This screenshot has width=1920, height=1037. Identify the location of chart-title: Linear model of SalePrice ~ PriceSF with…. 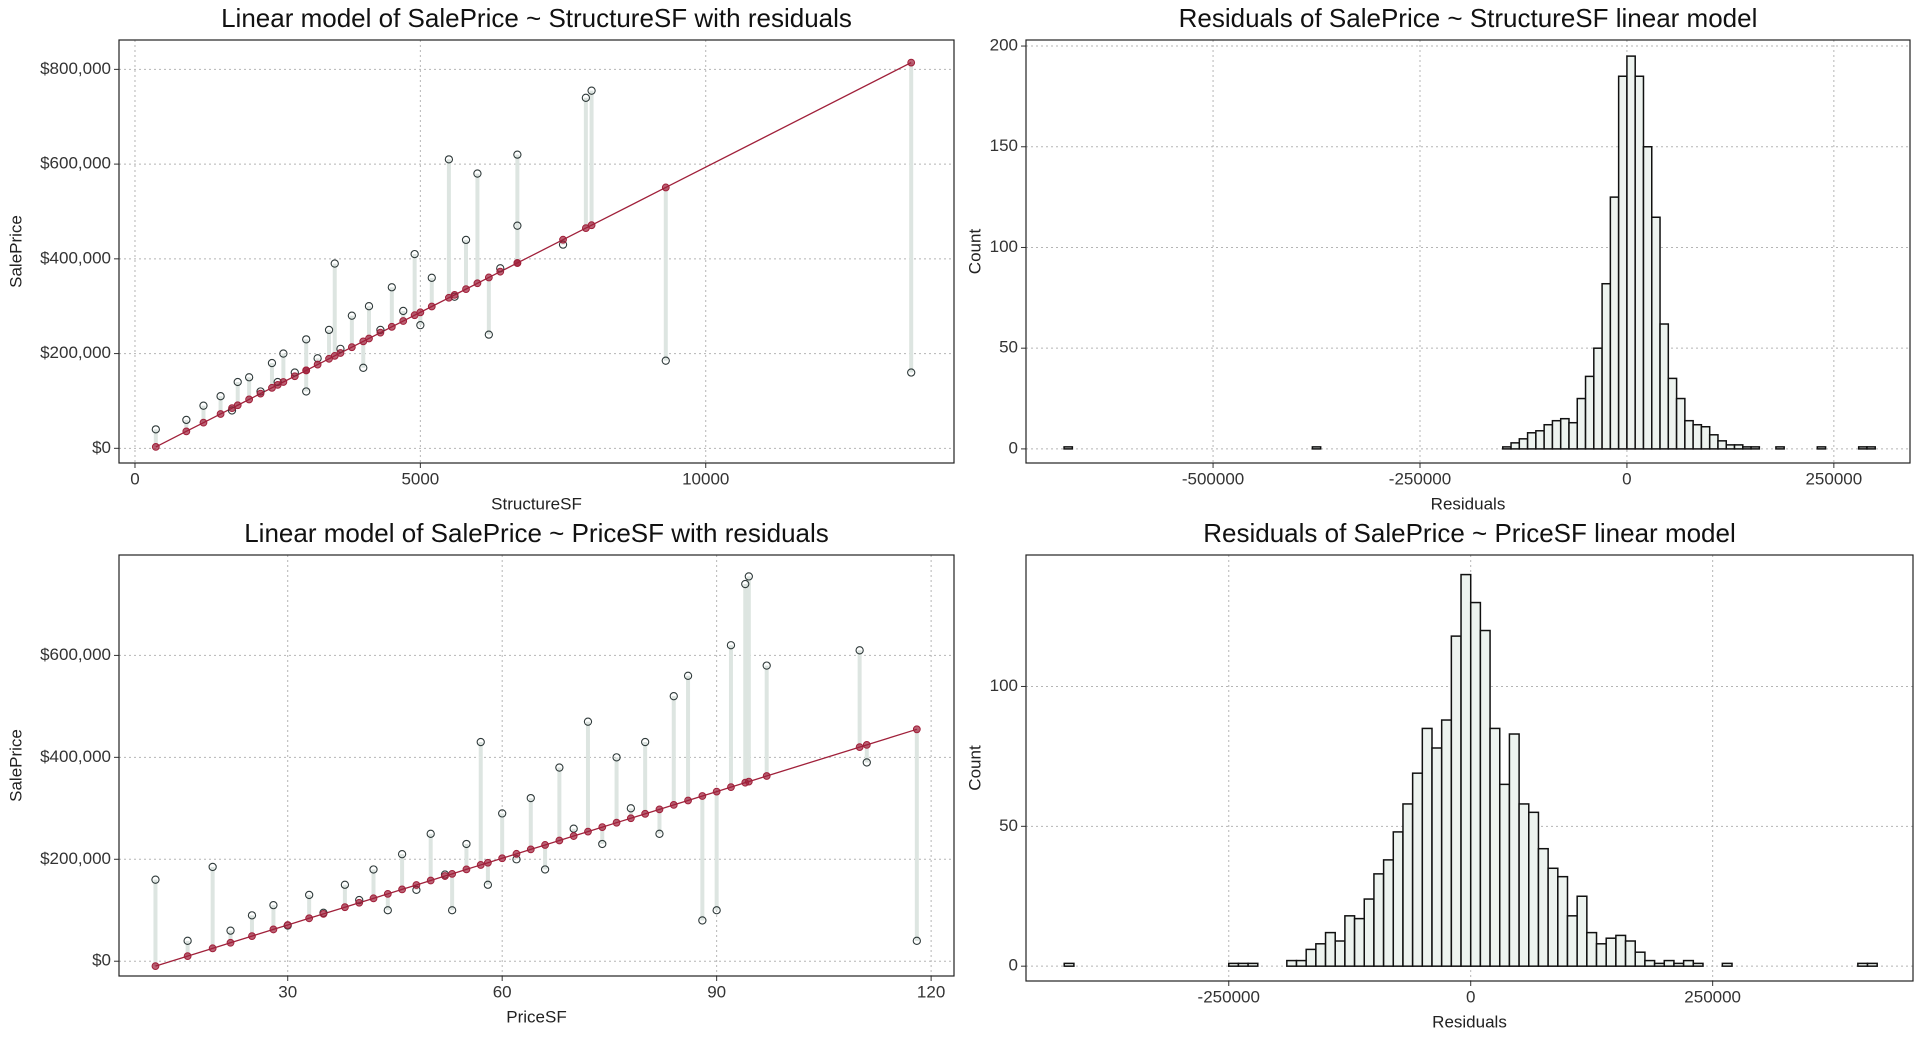
(536, 533).